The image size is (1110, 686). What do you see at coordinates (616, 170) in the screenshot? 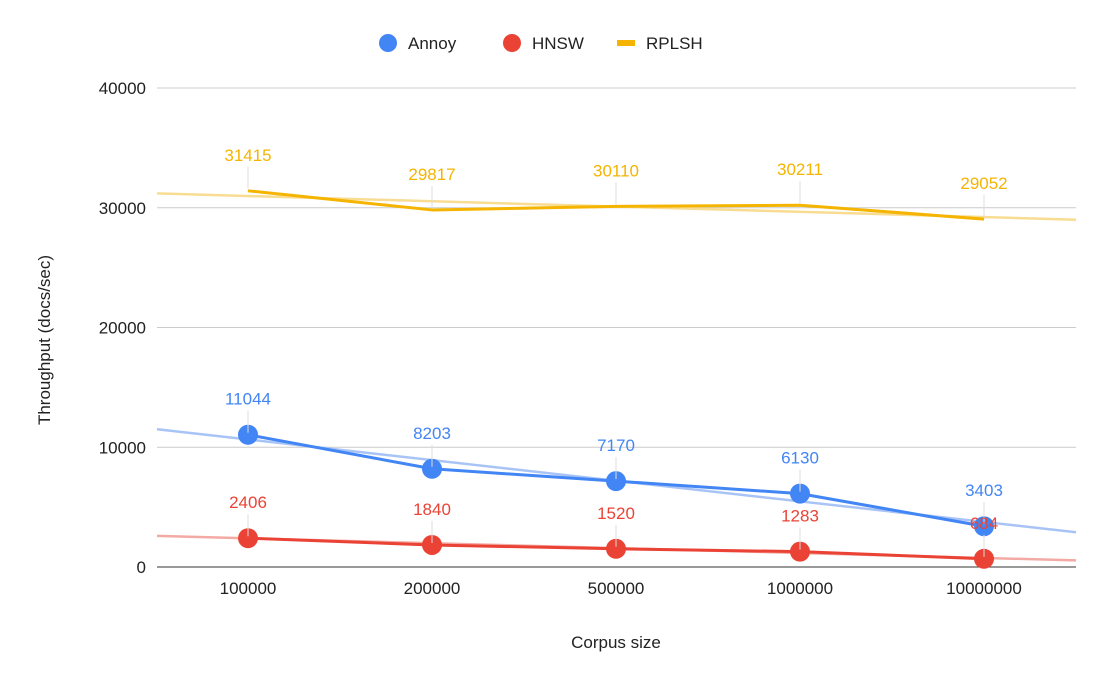
I see `data-label-rplsh: 30110` at bounding box center [616, 170].